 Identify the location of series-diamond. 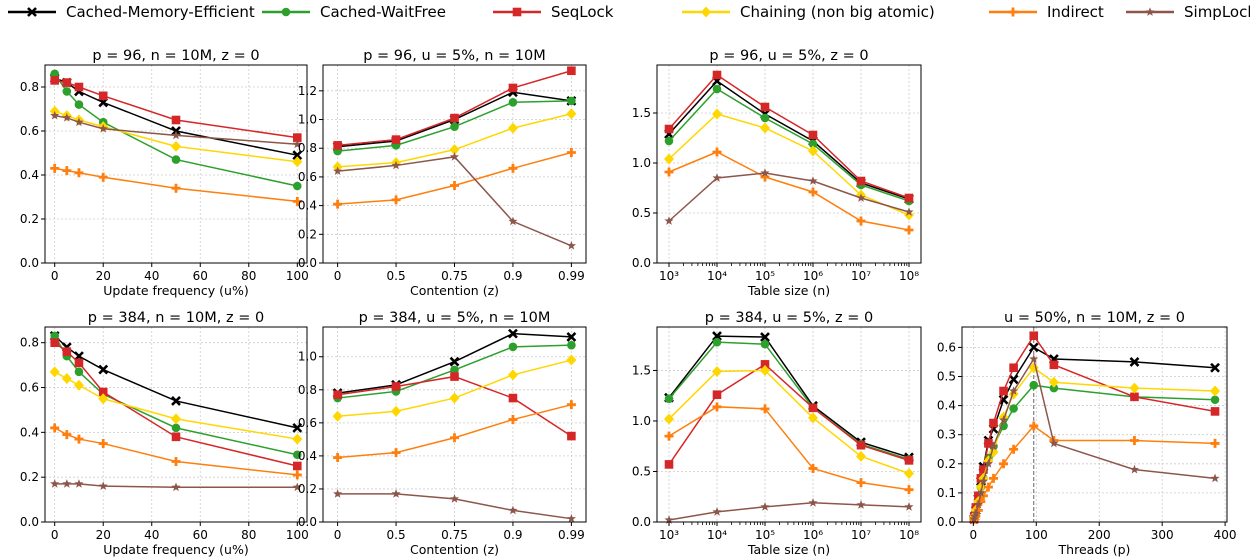
(789, 164).